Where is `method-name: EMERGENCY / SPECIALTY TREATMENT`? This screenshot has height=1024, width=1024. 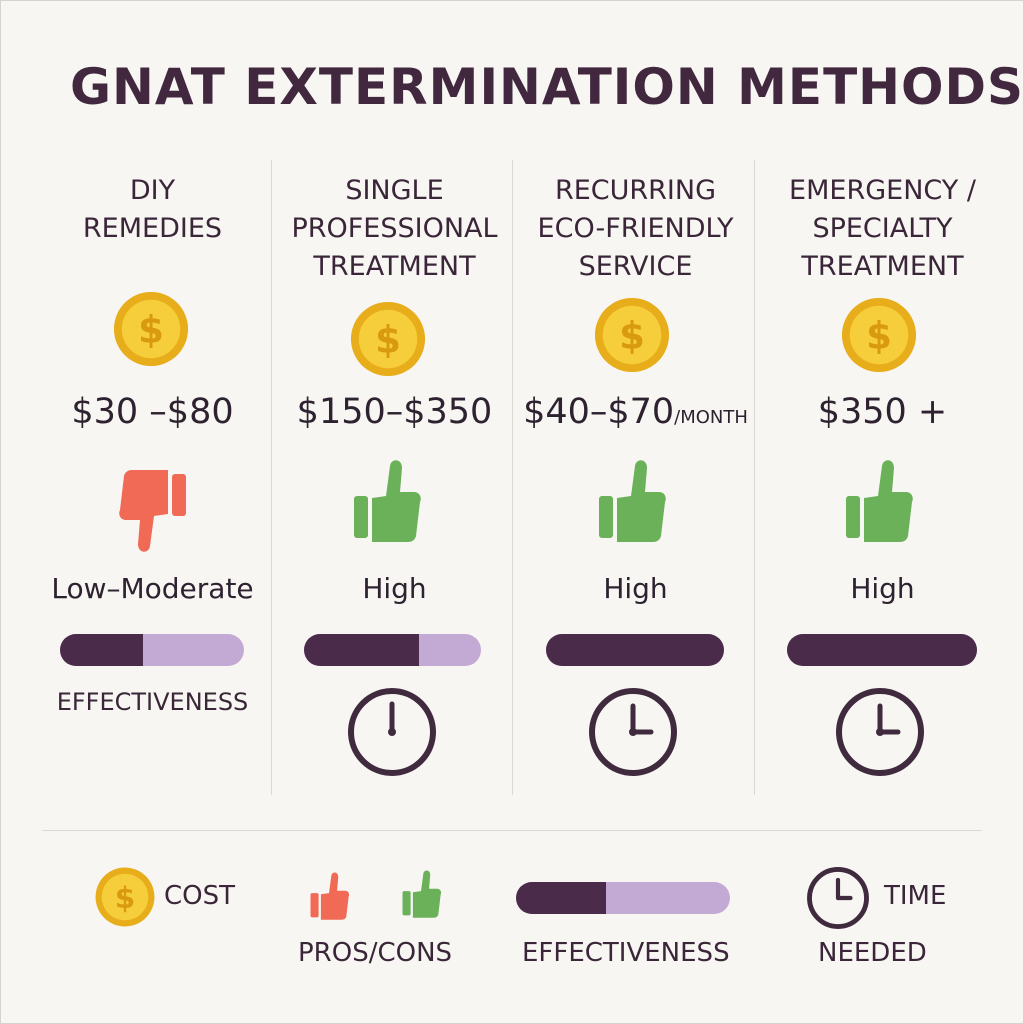 method-name: EMERGENCY / SPECIALTY TREATMENT is located at coordinates (882, 229).